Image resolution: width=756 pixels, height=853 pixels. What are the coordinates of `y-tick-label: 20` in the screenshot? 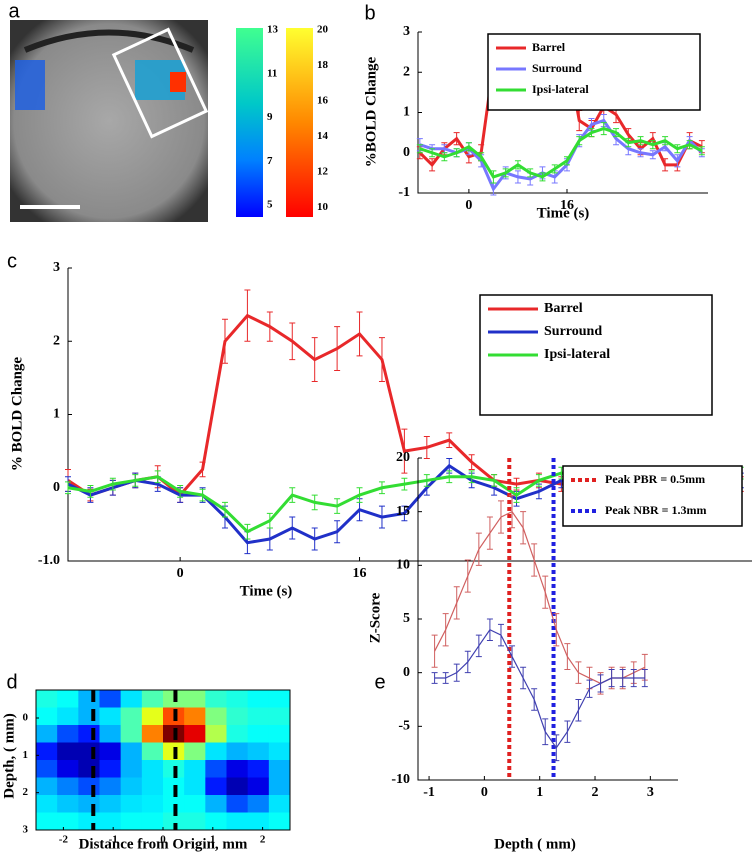 It's located at (403, 457).